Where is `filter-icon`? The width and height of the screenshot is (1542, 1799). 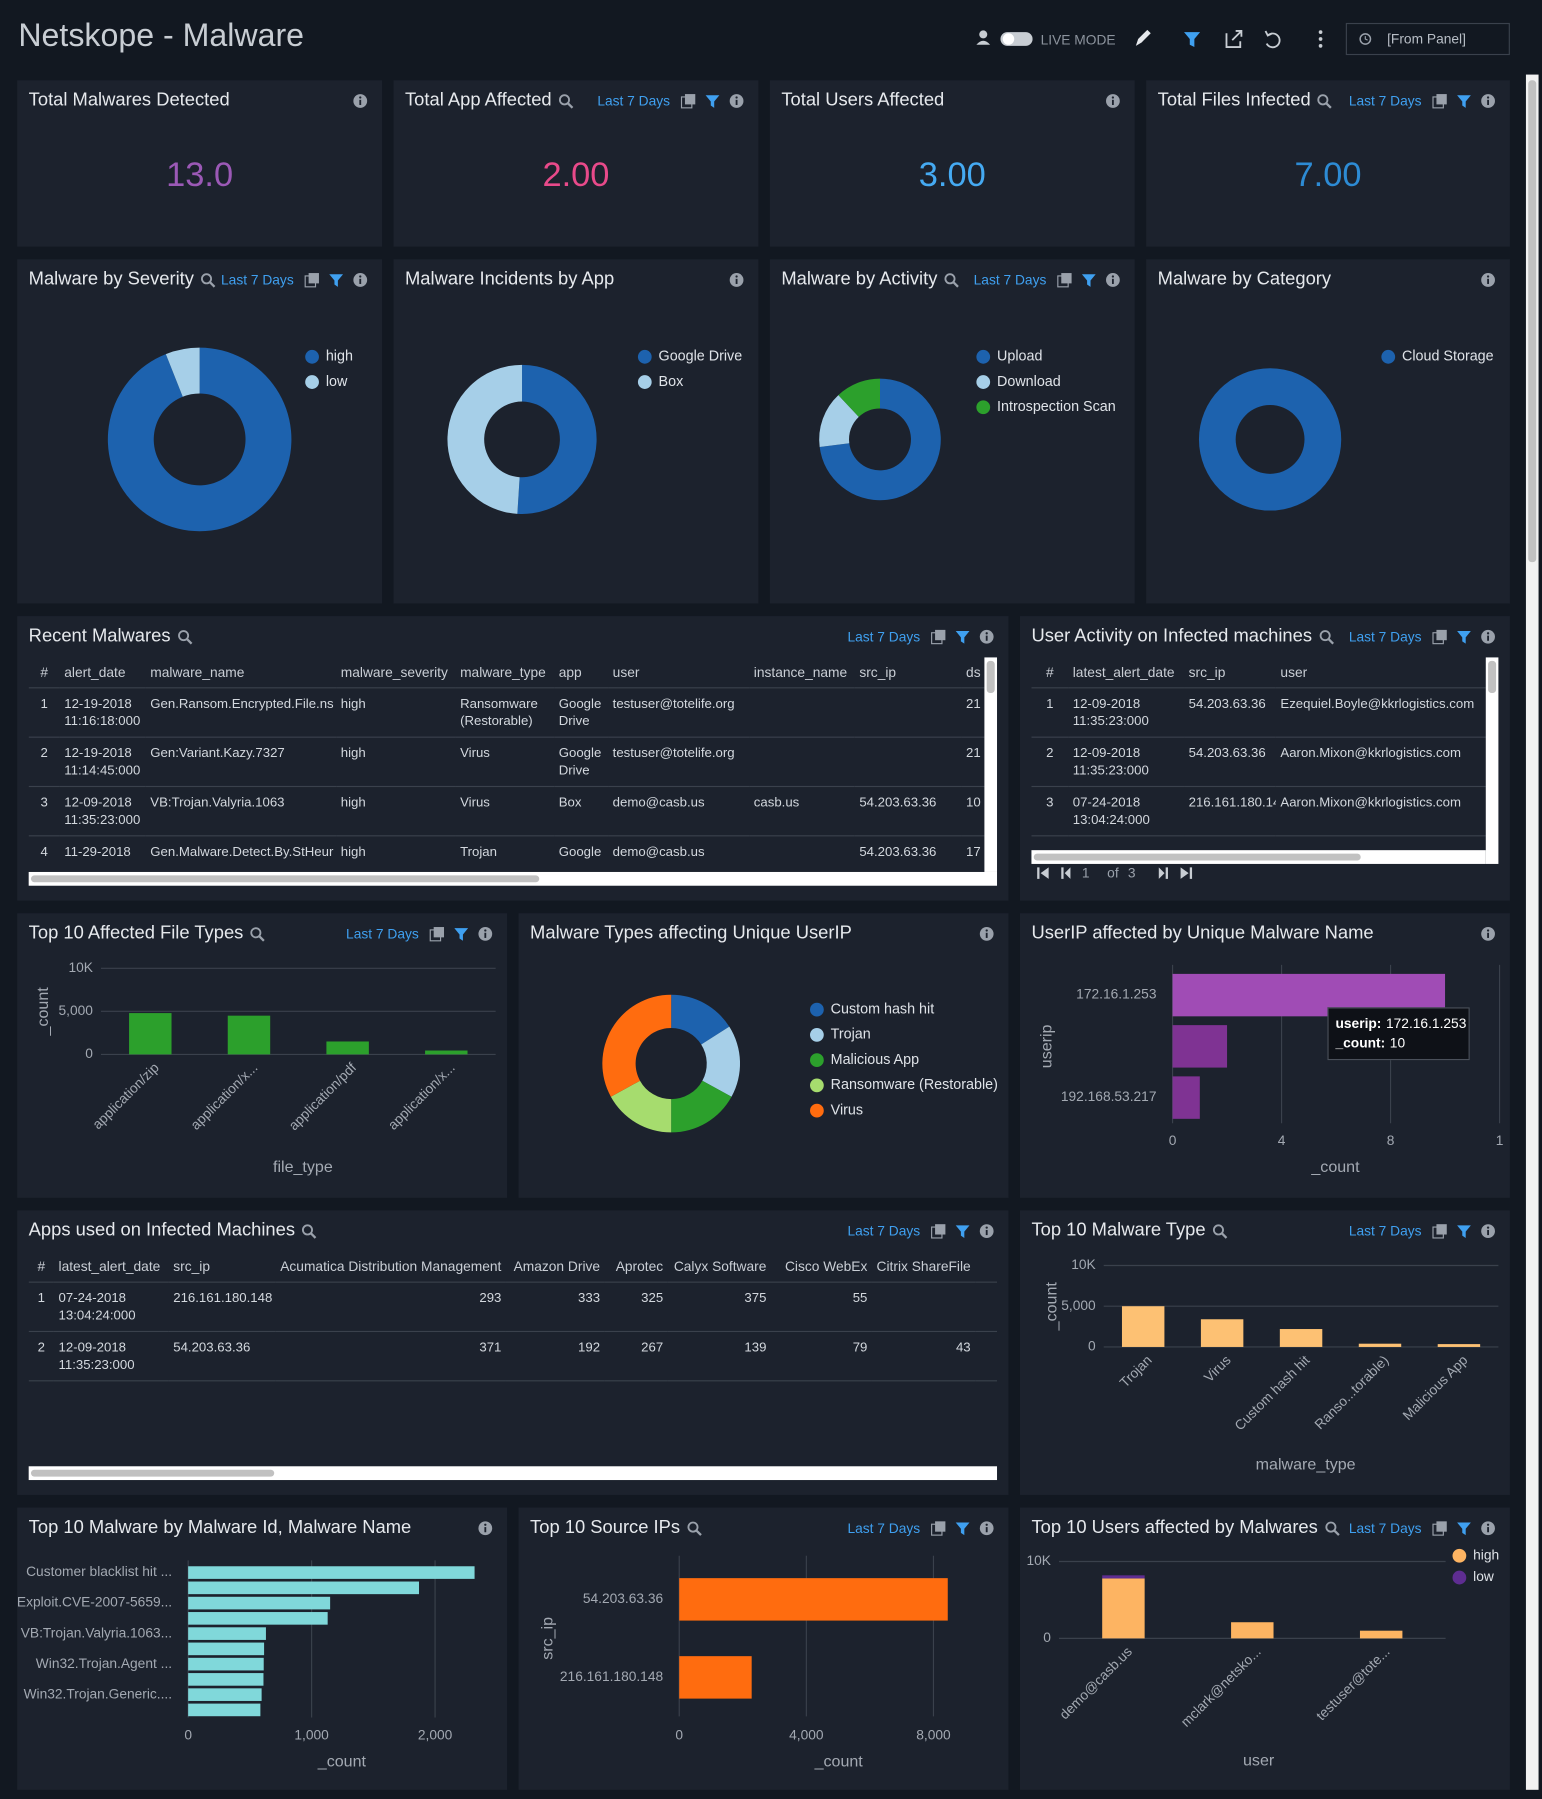
filter-icon is located at coordinates (1192, 40).